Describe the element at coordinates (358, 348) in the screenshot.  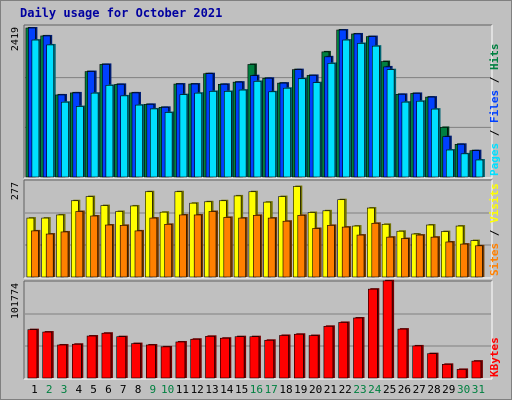
I see `bar-kbytes-day-23-face` at that location.